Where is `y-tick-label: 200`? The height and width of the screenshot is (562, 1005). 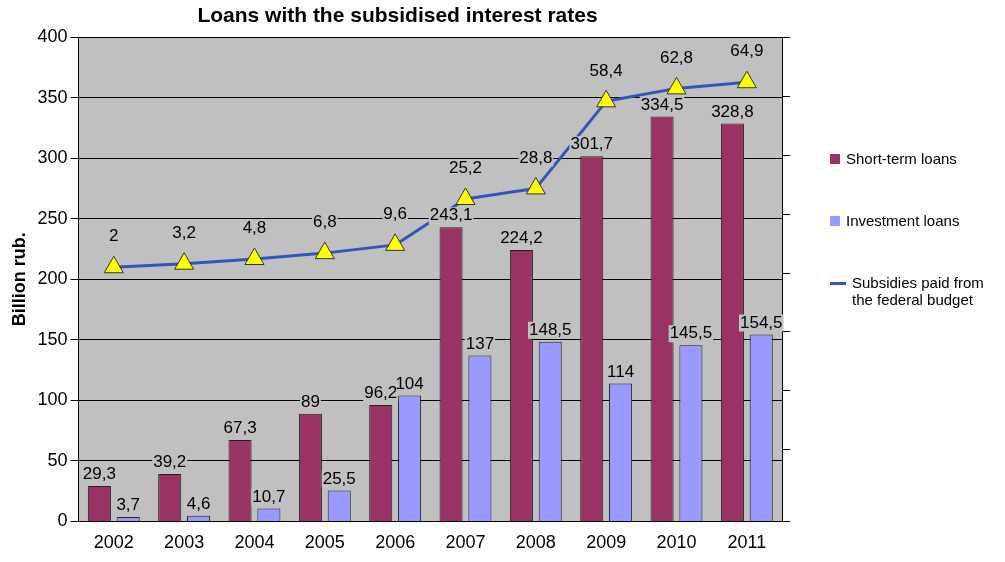 y-tick-label: 200 is located at coordinates (52, 278).